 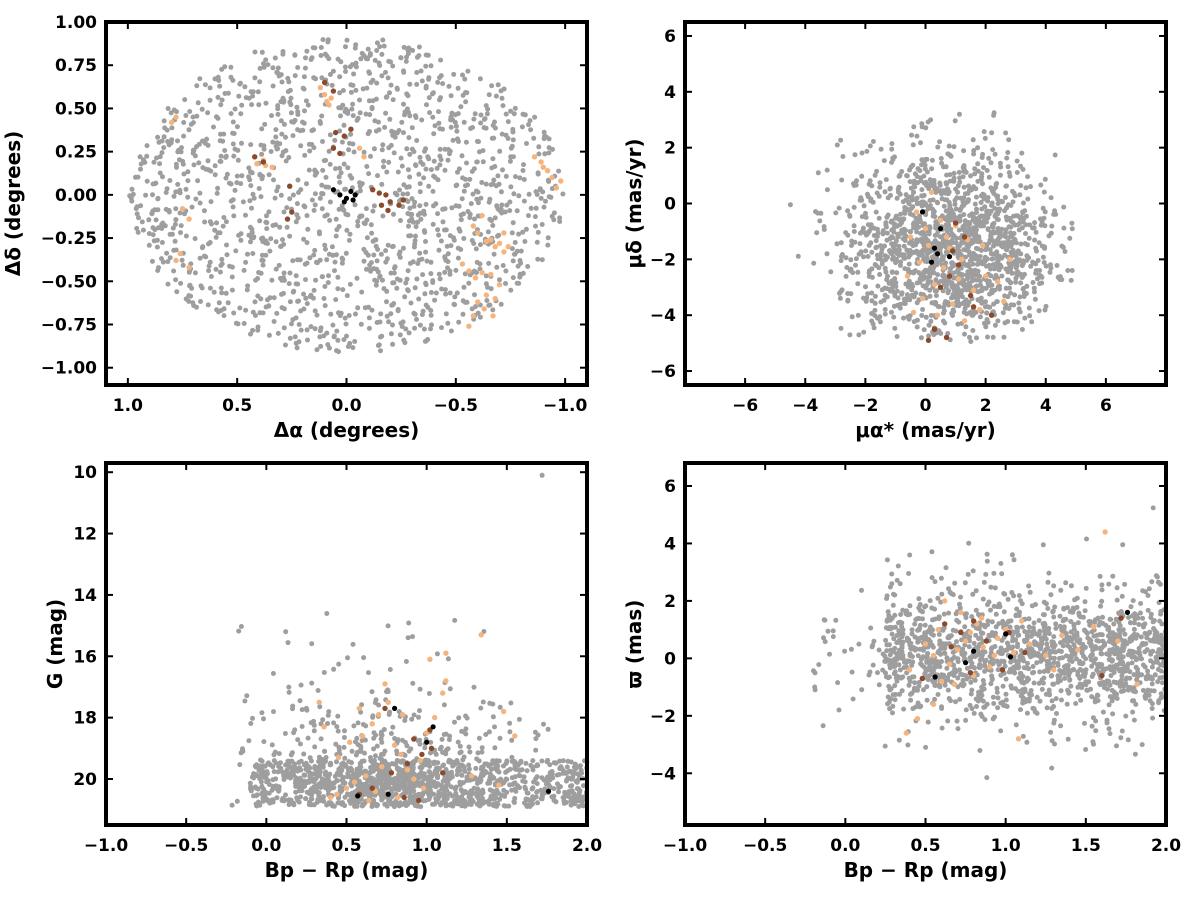 I want to click on x-tick-label: 4, so click(x=1046, y=406).